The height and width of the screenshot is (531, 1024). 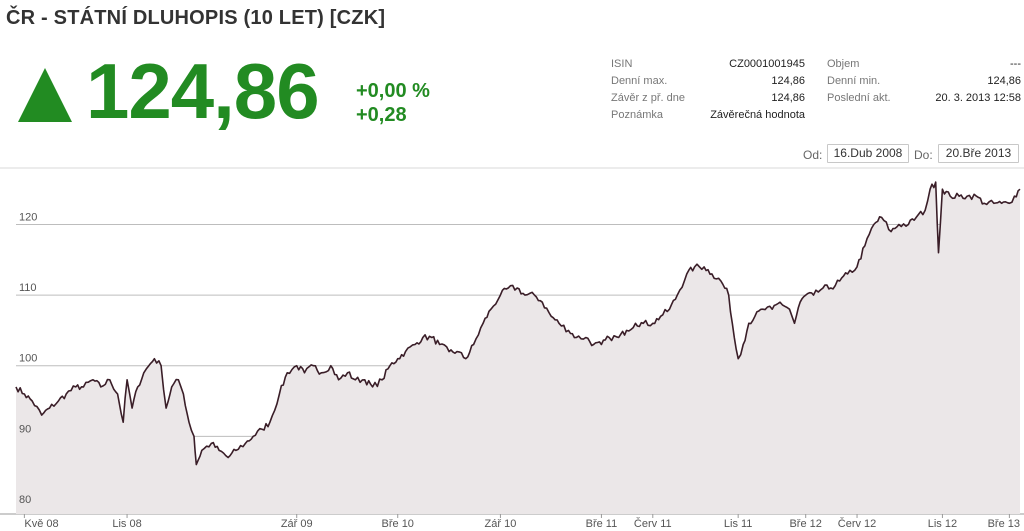 What do you see at coordinates (25, 429) in the screenshot?
I see `y-tick-label: 90` at bounding box center [25, 429].